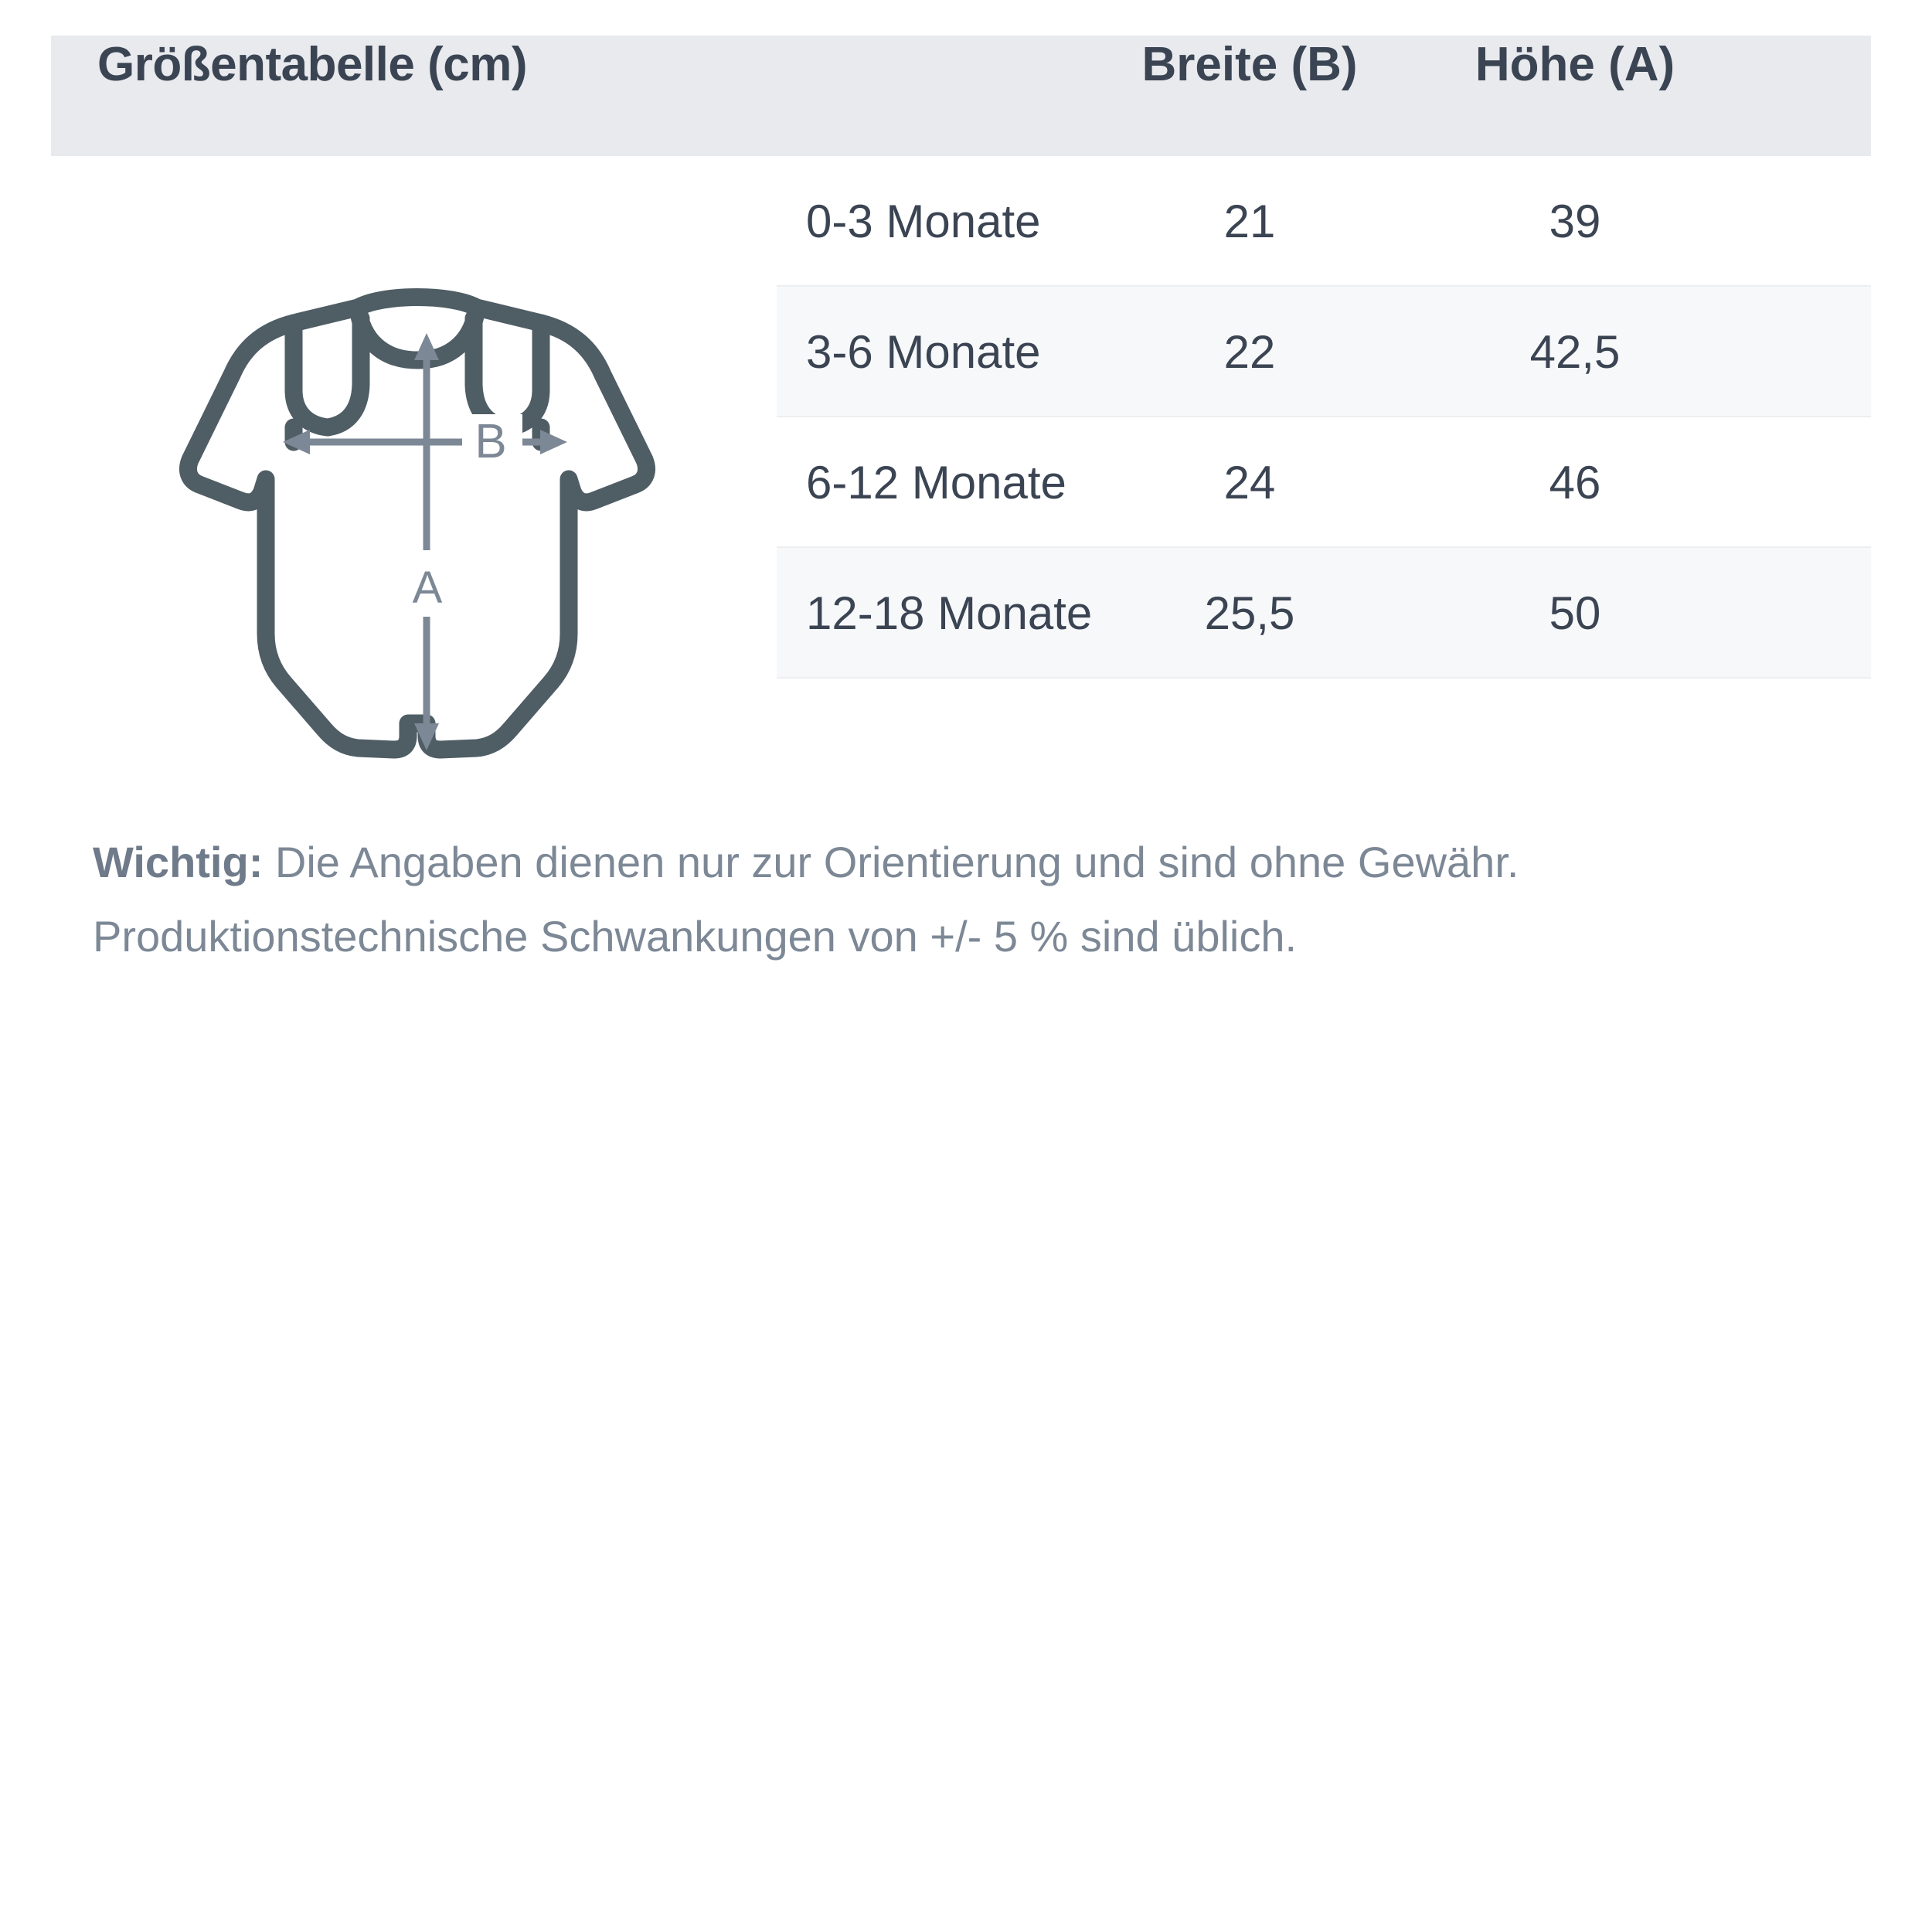  I want to click on cell-width: 24, so click(1249, 483).